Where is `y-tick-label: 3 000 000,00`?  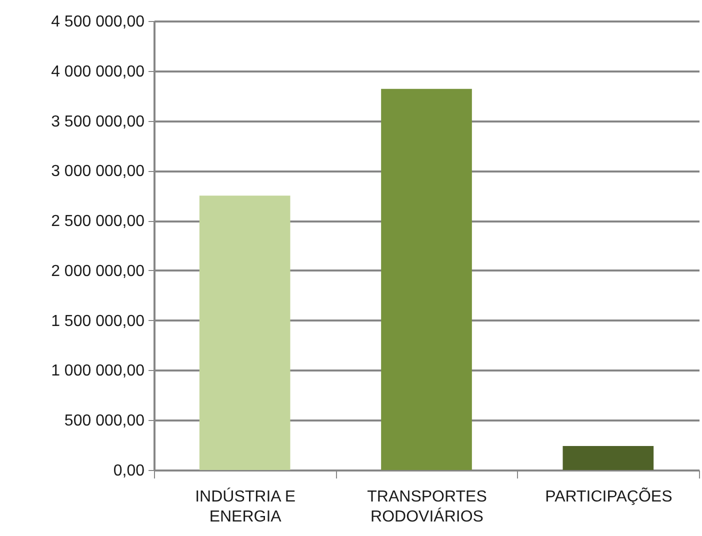
y-tick-label: 3 000 000,00 is located at coordinates (98, 171).